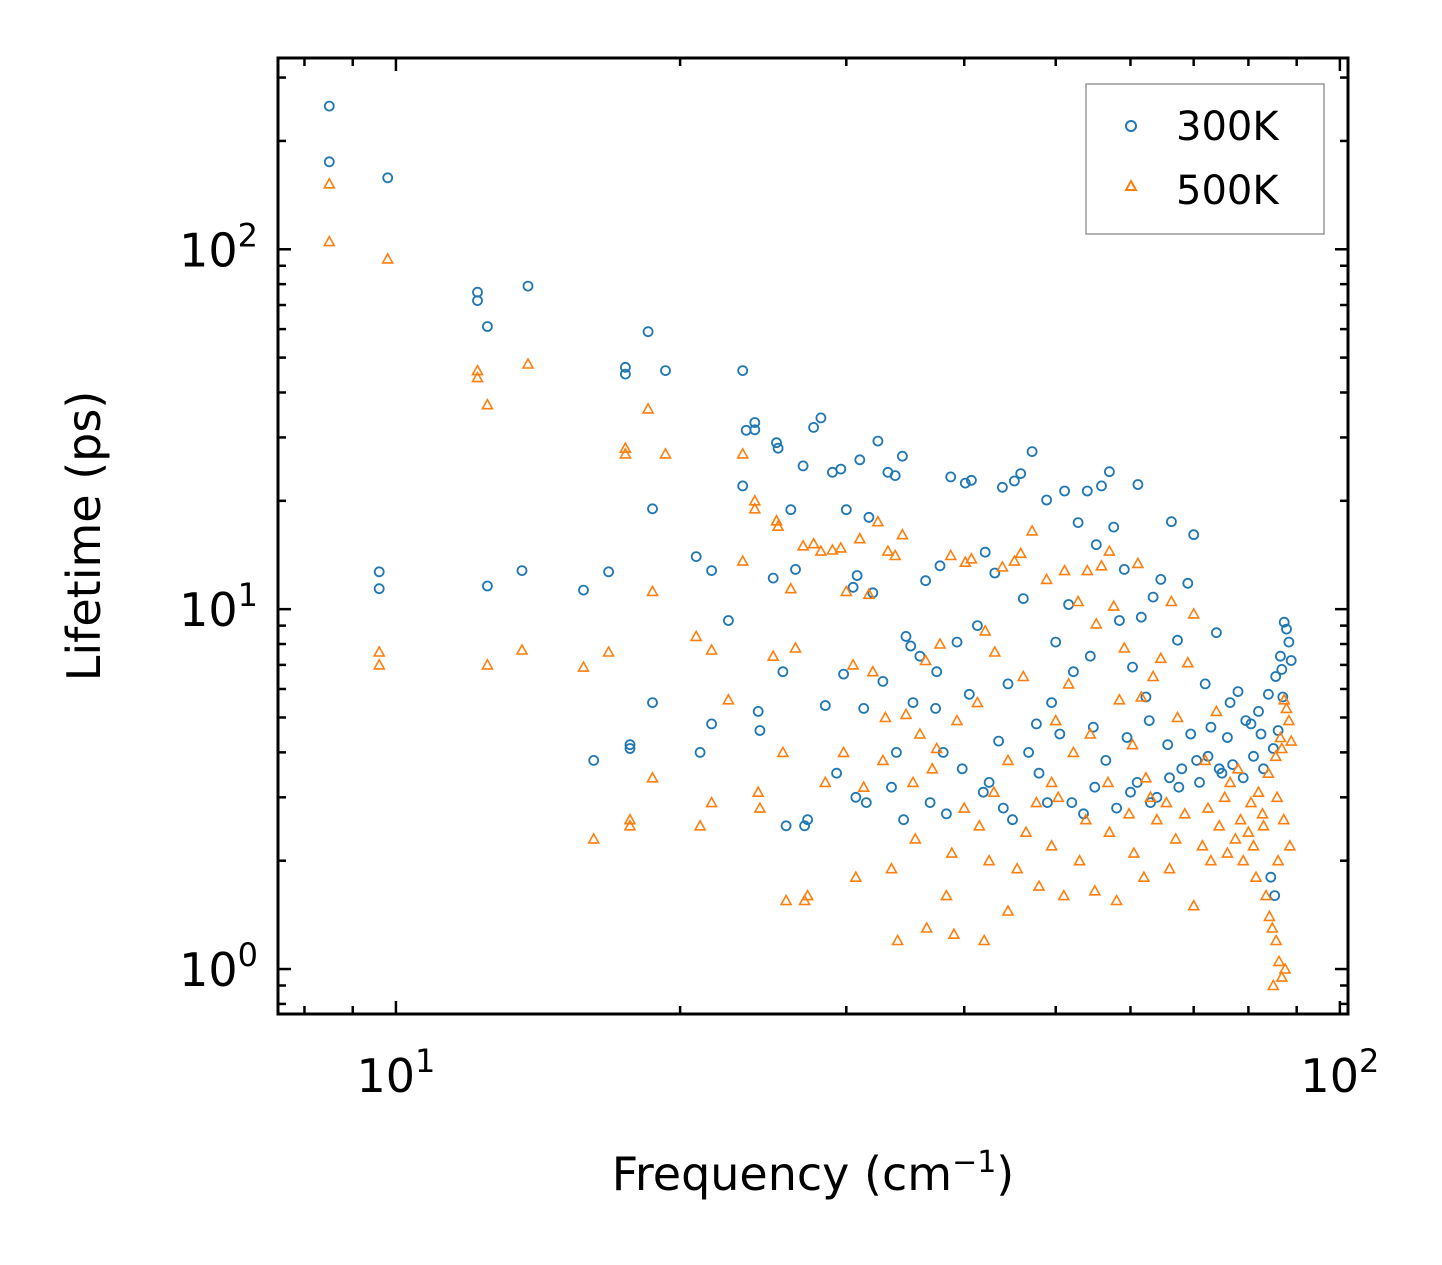 The width and height of the screenshot is (1442, 1265). I want to click on y-tick-label: 100, so click(218, 966).